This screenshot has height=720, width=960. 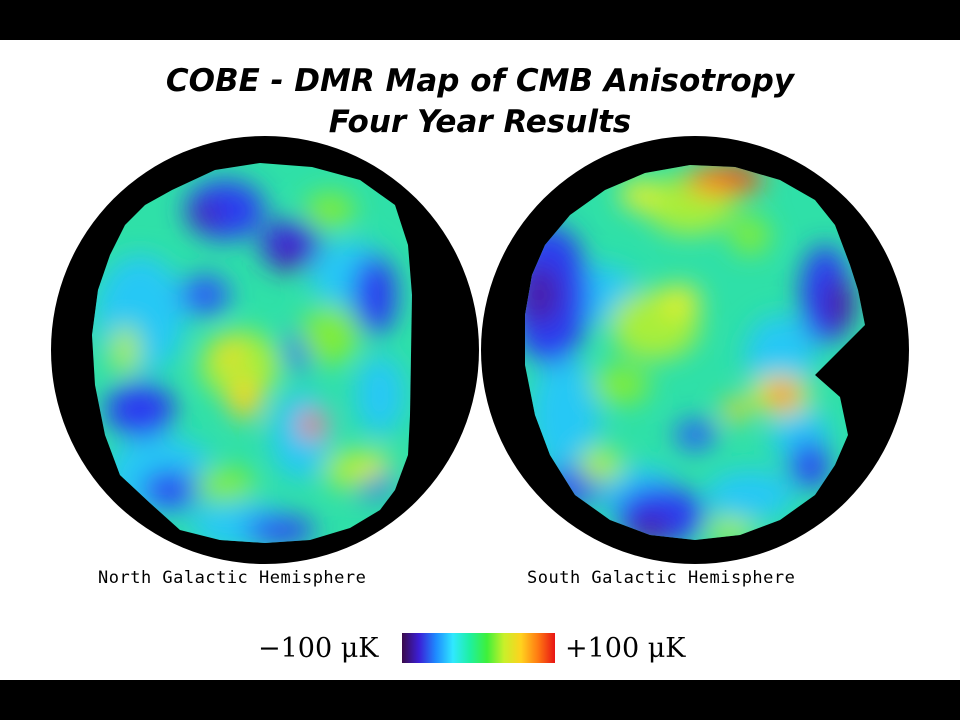 I want to click on colorbar-min-label: −100 μK, so click(x=318, y=648).